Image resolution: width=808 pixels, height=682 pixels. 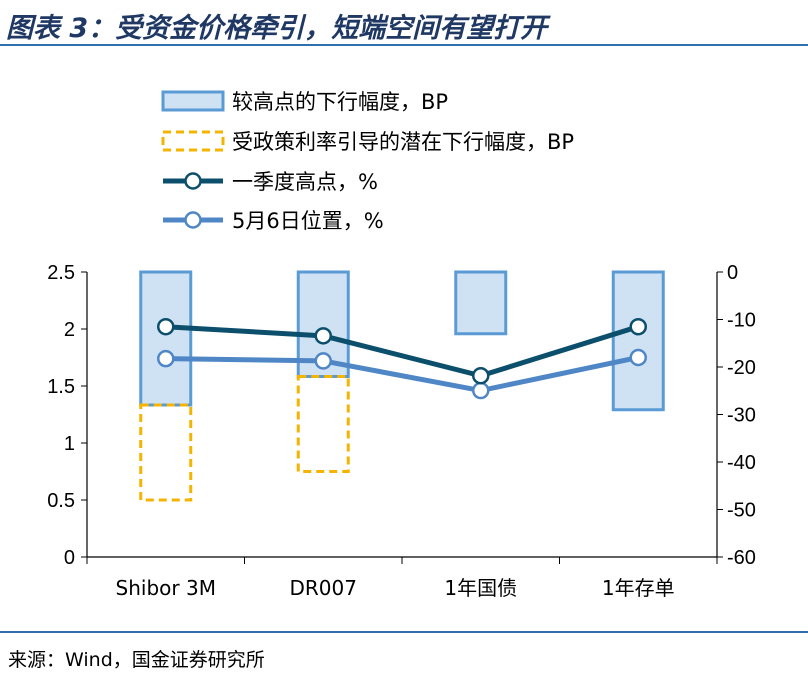 I want to click on x-category-label: 1年存单, so click(x=638, y=588).